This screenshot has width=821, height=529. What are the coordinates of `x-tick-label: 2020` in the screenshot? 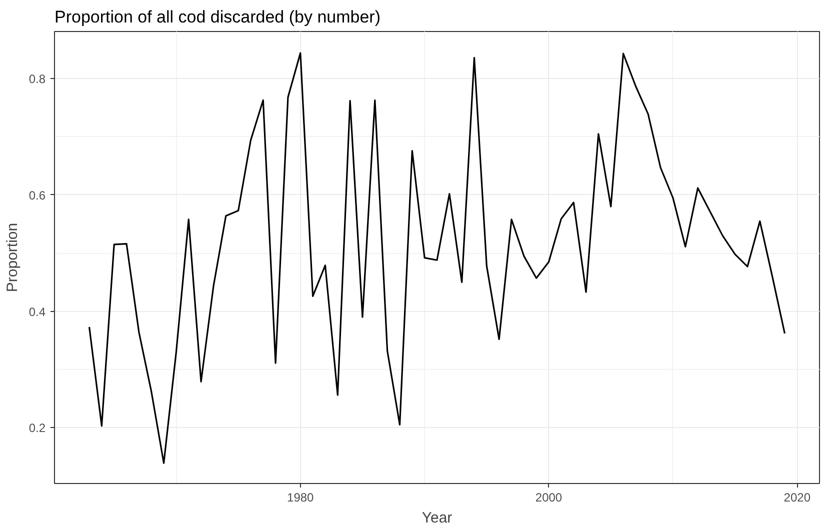 It's located at (797, 497).